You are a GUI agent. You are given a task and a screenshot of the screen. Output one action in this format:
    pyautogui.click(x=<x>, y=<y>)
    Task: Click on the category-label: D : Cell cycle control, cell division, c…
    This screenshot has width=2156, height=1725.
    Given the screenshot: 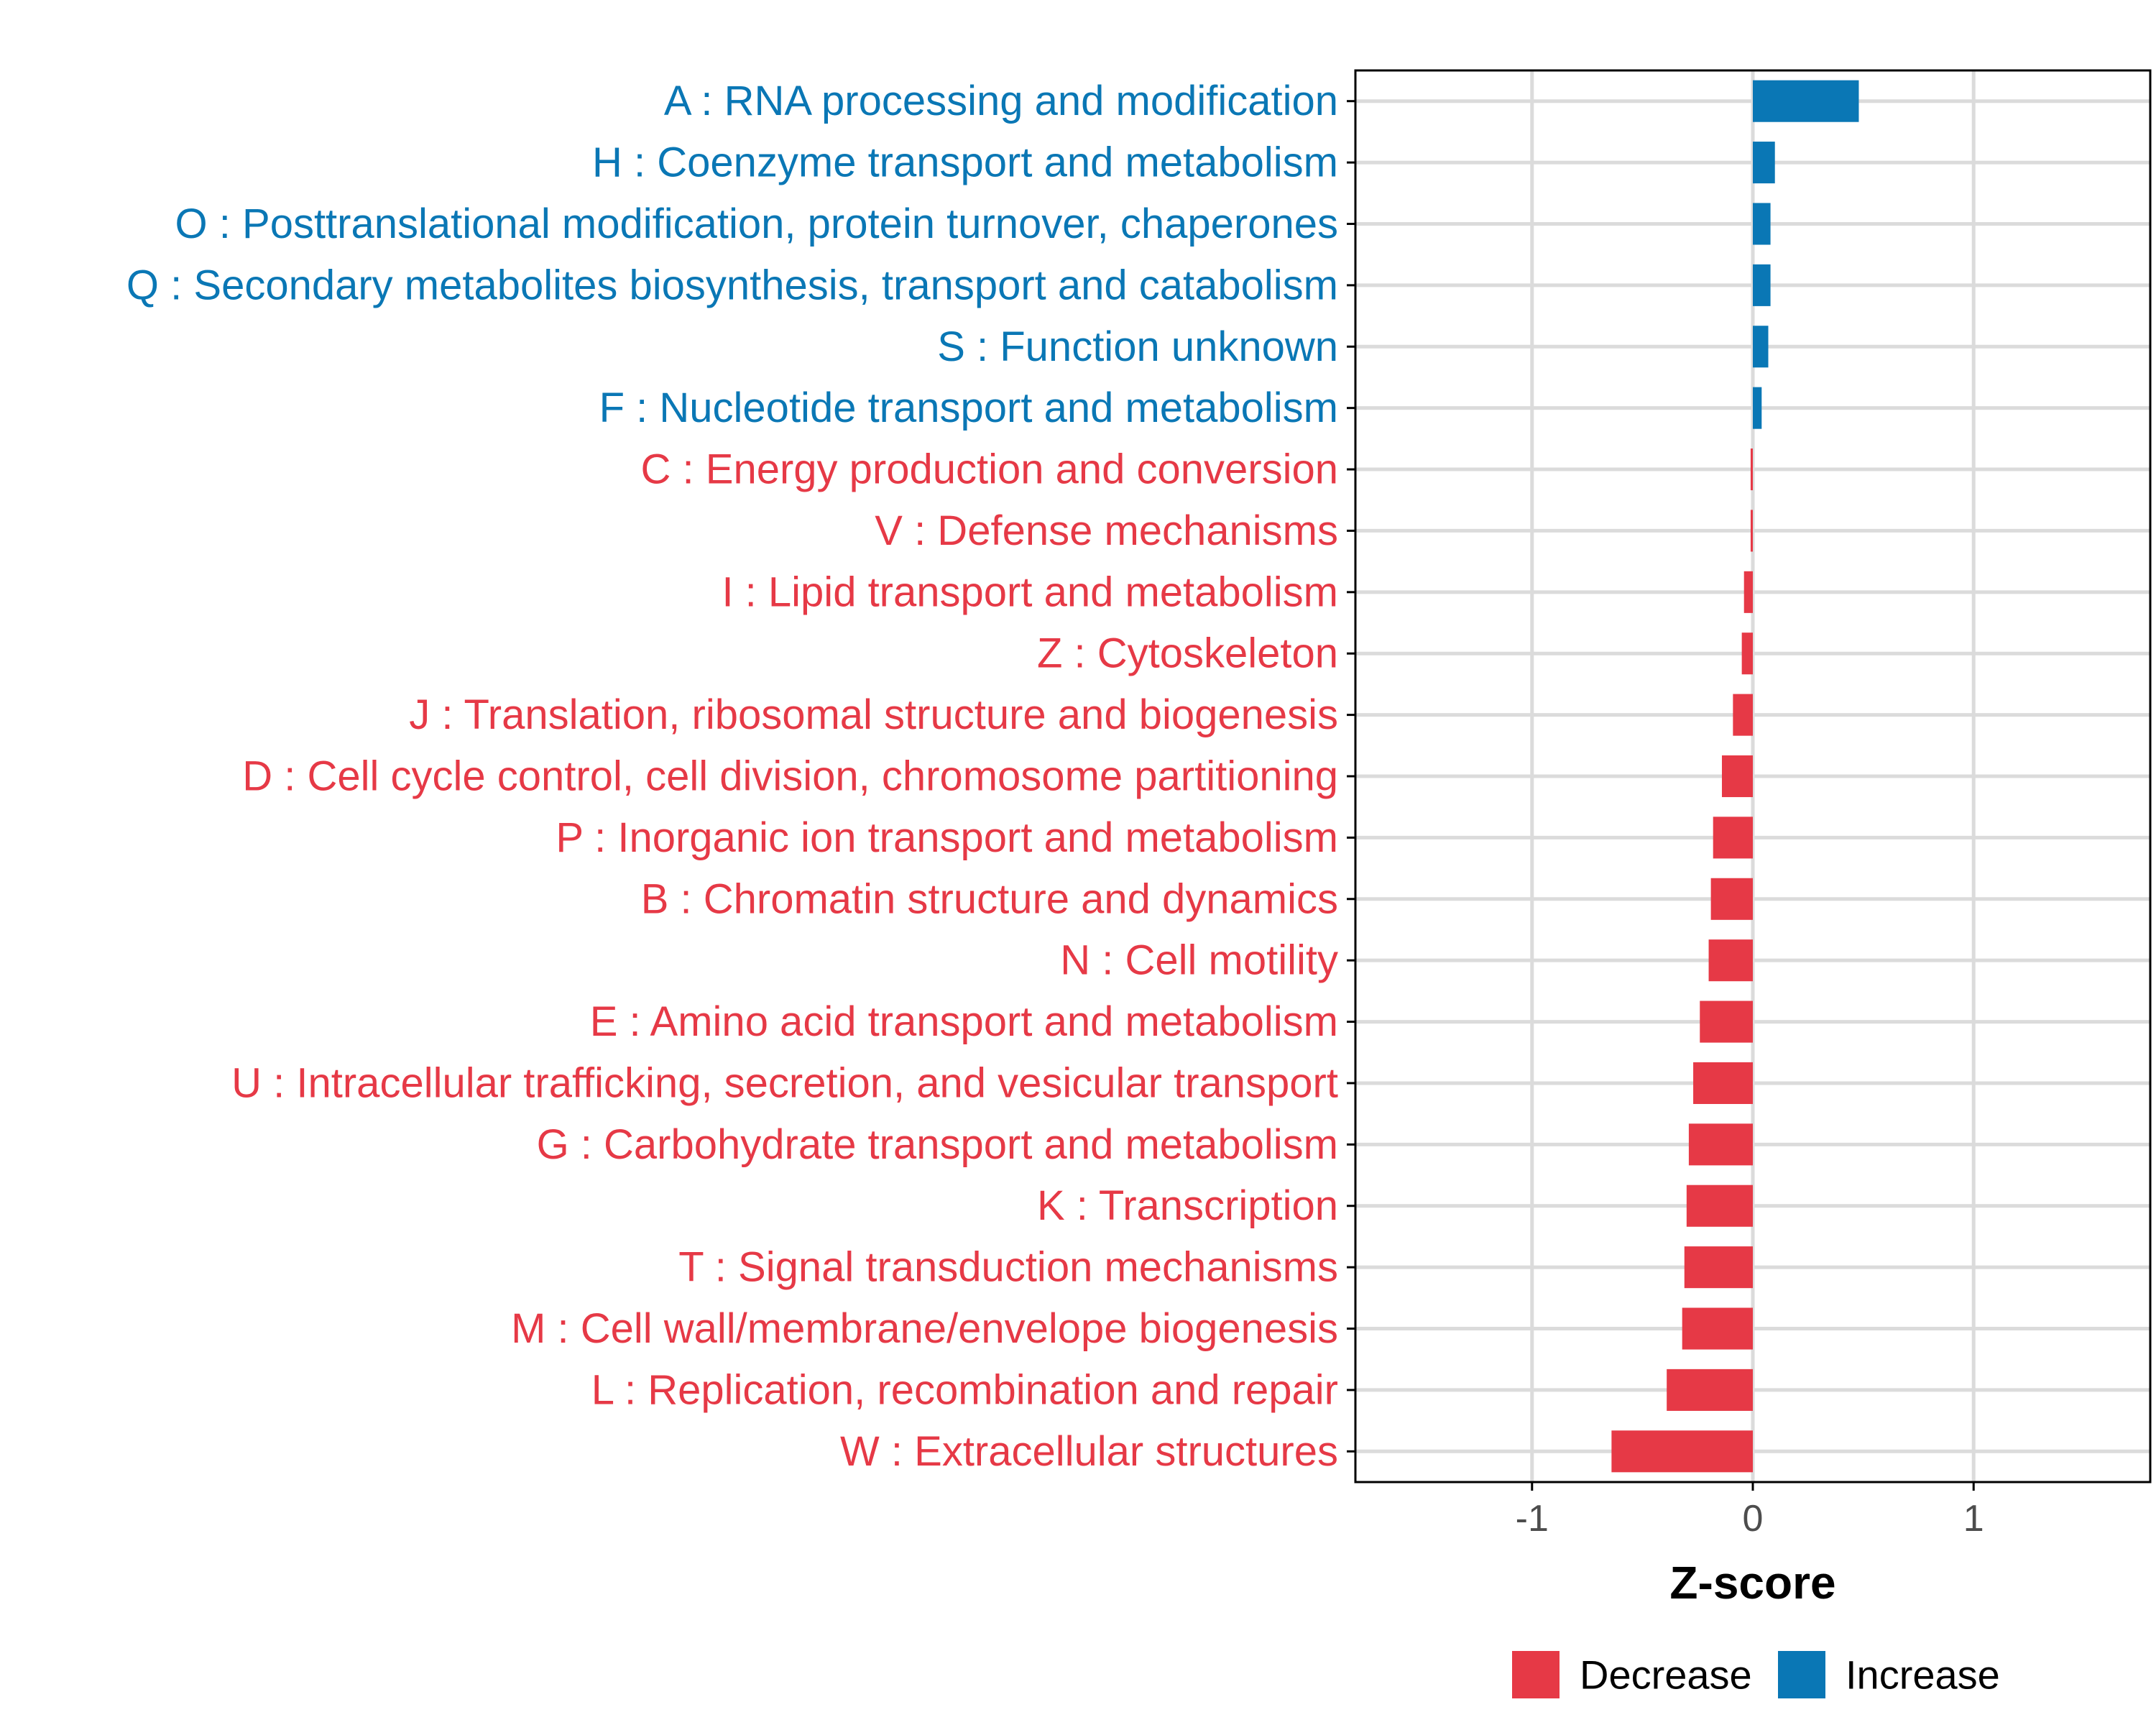 What is the action you would take?
    pyautogui.click(x=790, y=776)
    